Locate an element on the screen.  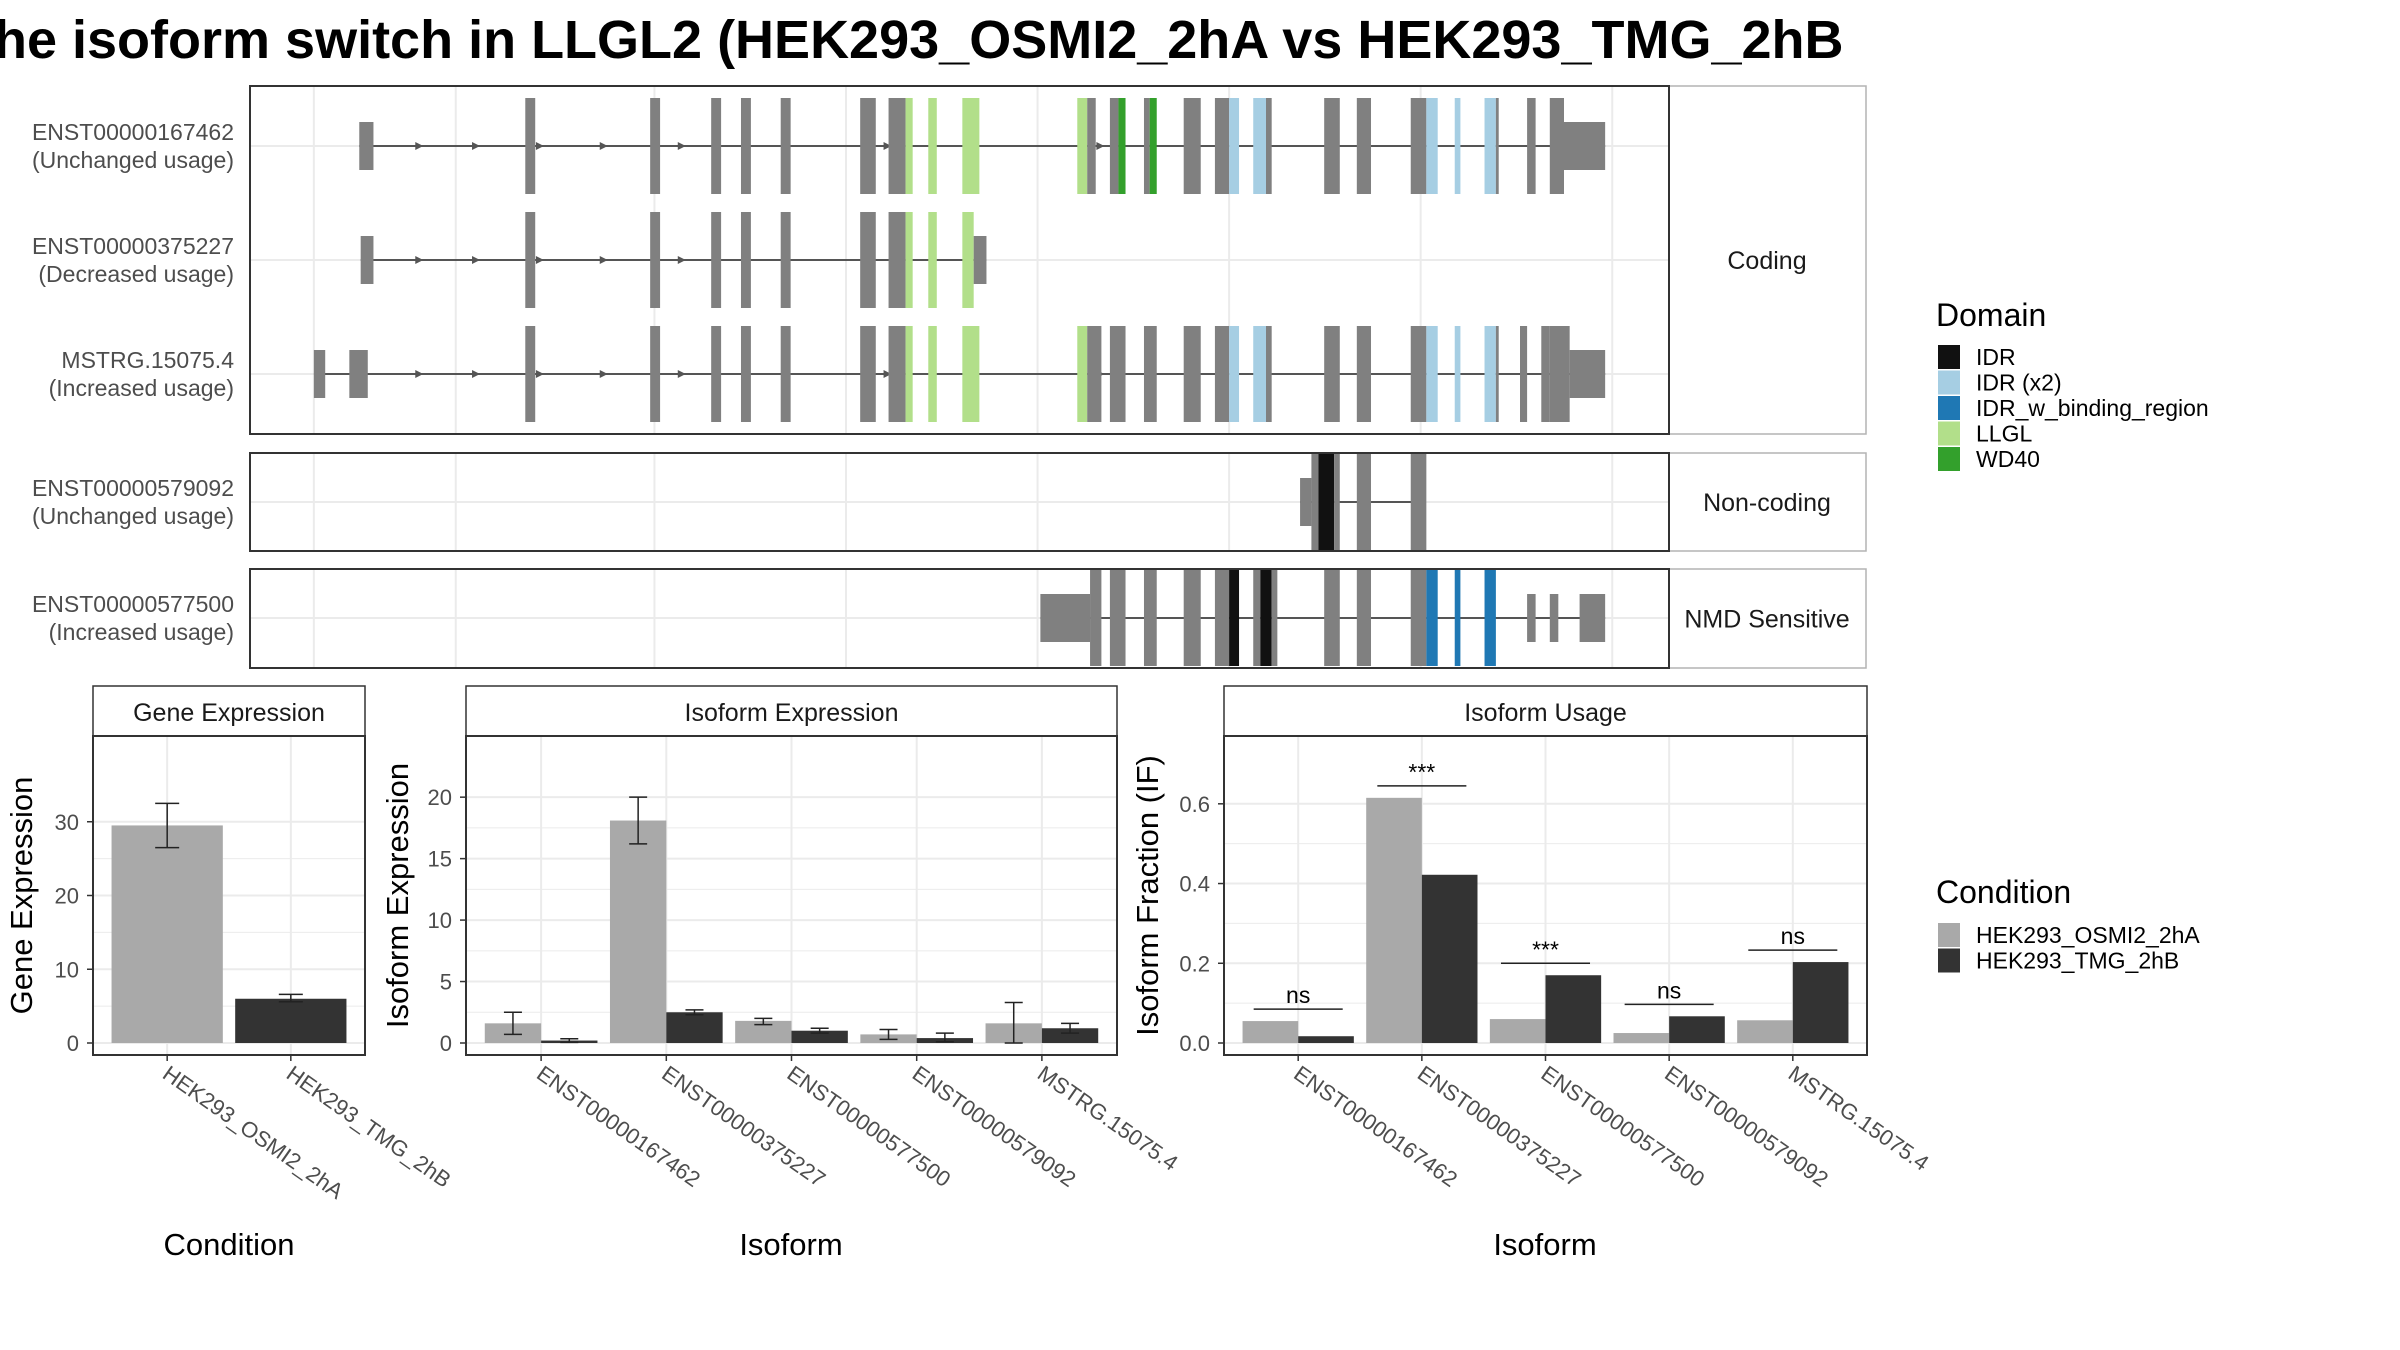
y-tick-label: 0.2 is located at coordinates (1194, 963).